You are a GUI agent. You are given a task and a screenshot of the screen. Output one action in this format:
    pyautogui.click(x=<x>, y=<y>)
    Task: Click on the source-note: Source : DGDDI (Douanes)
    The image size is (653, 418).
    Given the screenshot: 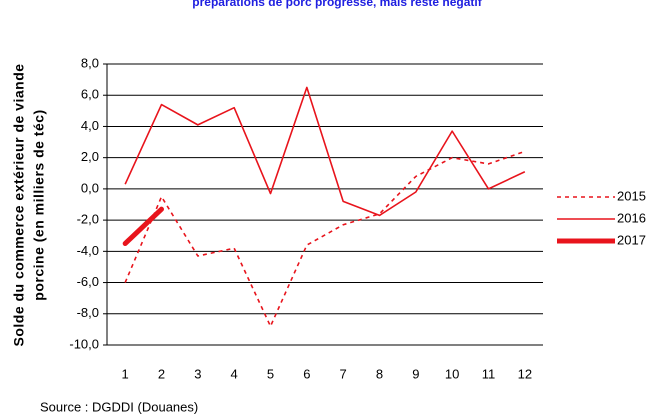 What is the action you would take?
    pyautogui.click(x=119, y=406)
    